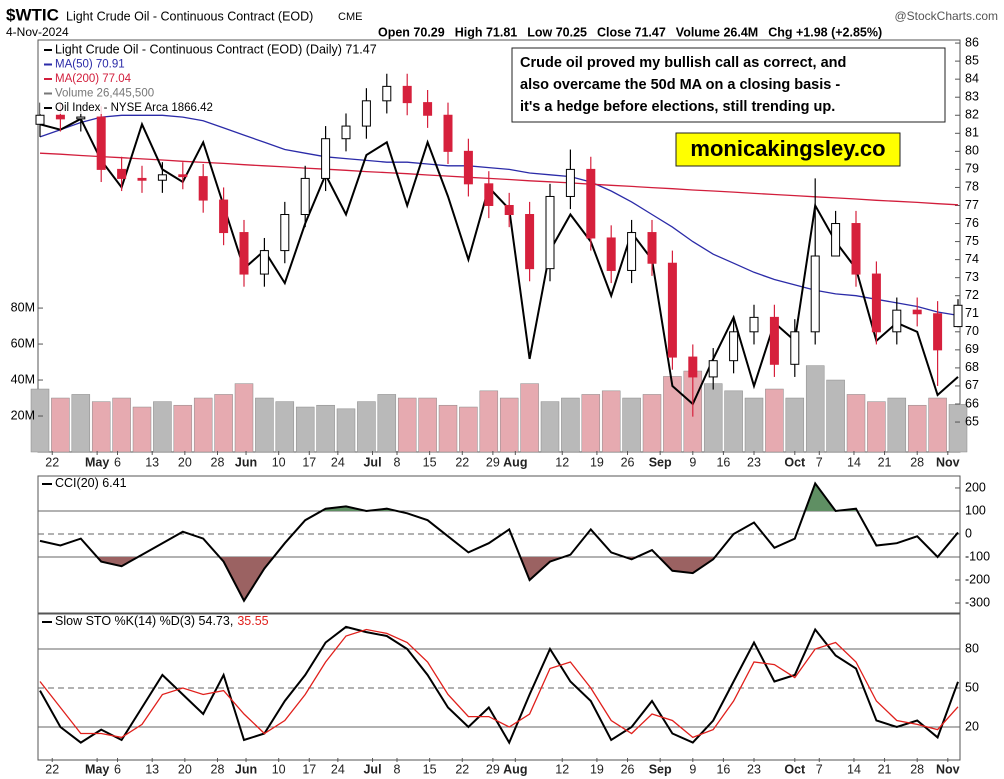 The image size is (1004, 779). Describe the element at coordinates (692, 462) in the screenshot. I see `x-tick-label: 9` at that location.